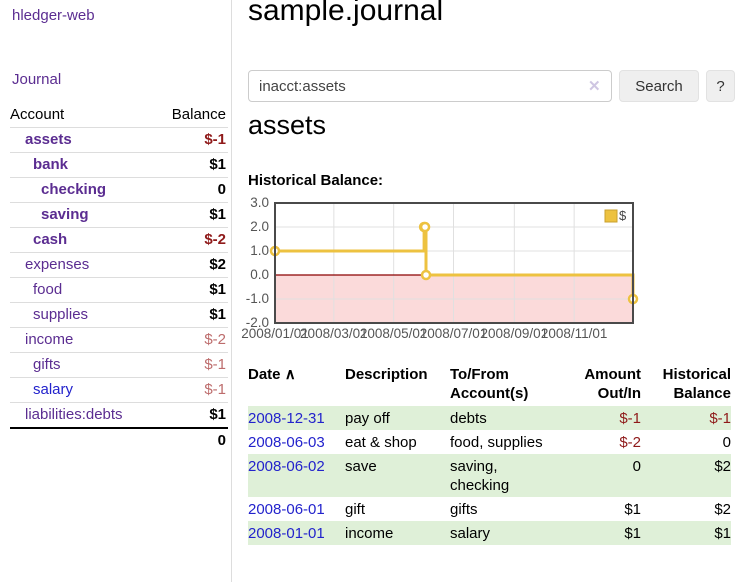  Describe the element at coordinates (74, 414) in the screenshot. I see `account-link-liabilities-debts: liabilities:debts` at that location.